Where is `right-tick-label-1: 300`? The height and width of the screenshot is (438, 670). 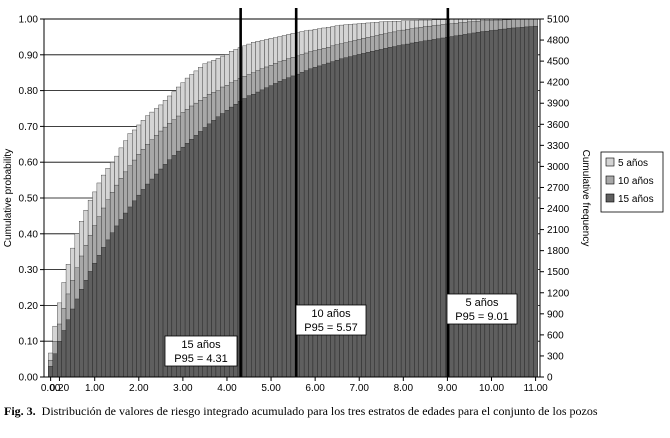
right-tick-label-1: 300 is located at coordinates (555, 356).